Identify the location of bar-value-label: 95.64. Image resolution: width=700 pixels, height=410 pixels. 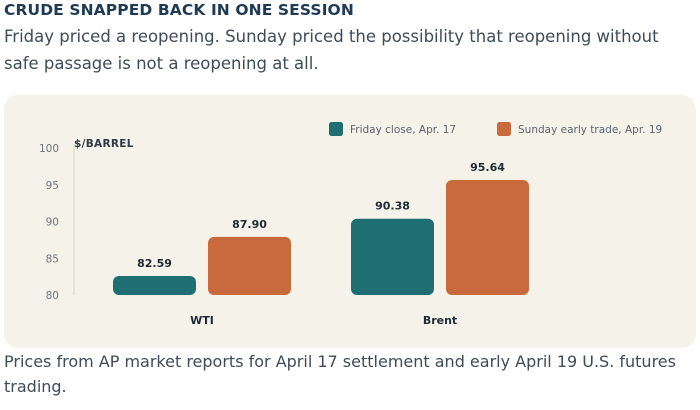
(487, 167).